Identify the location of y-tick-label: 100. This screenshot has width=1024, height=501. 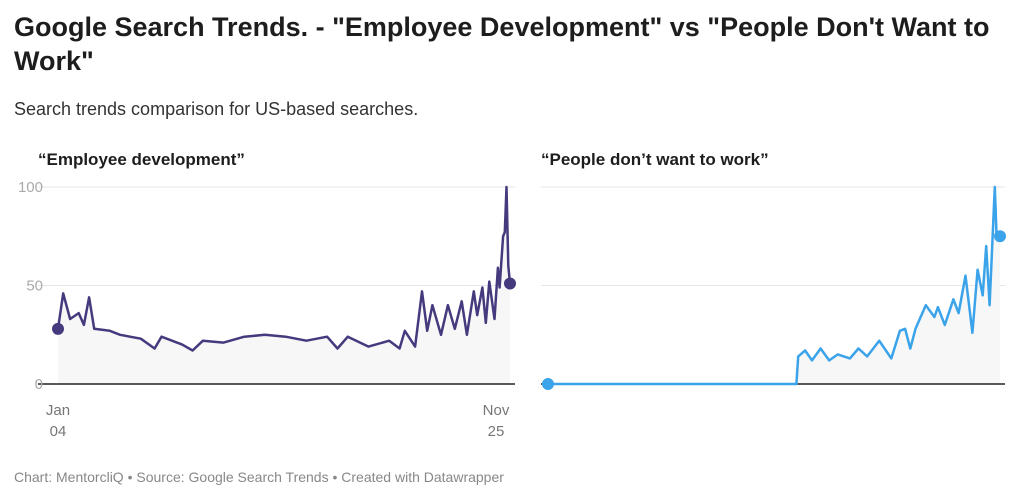
(30, 187).